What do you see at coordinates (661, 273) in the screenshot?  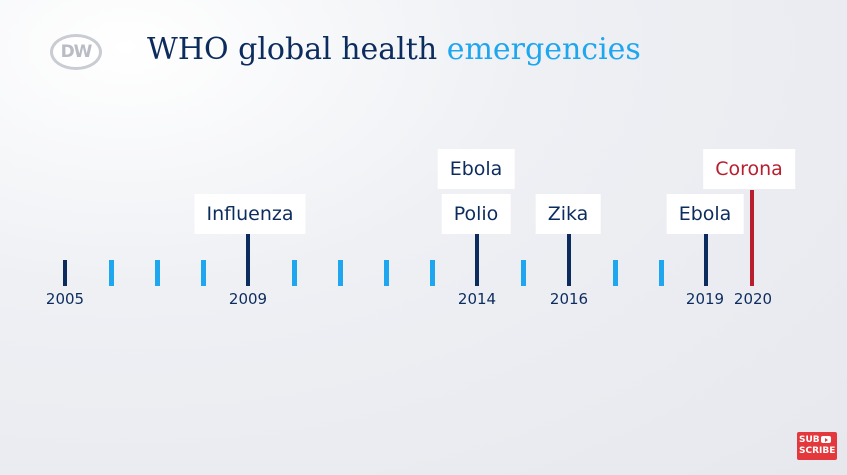 I see `tick-2018` at bounding box center [661, 273].